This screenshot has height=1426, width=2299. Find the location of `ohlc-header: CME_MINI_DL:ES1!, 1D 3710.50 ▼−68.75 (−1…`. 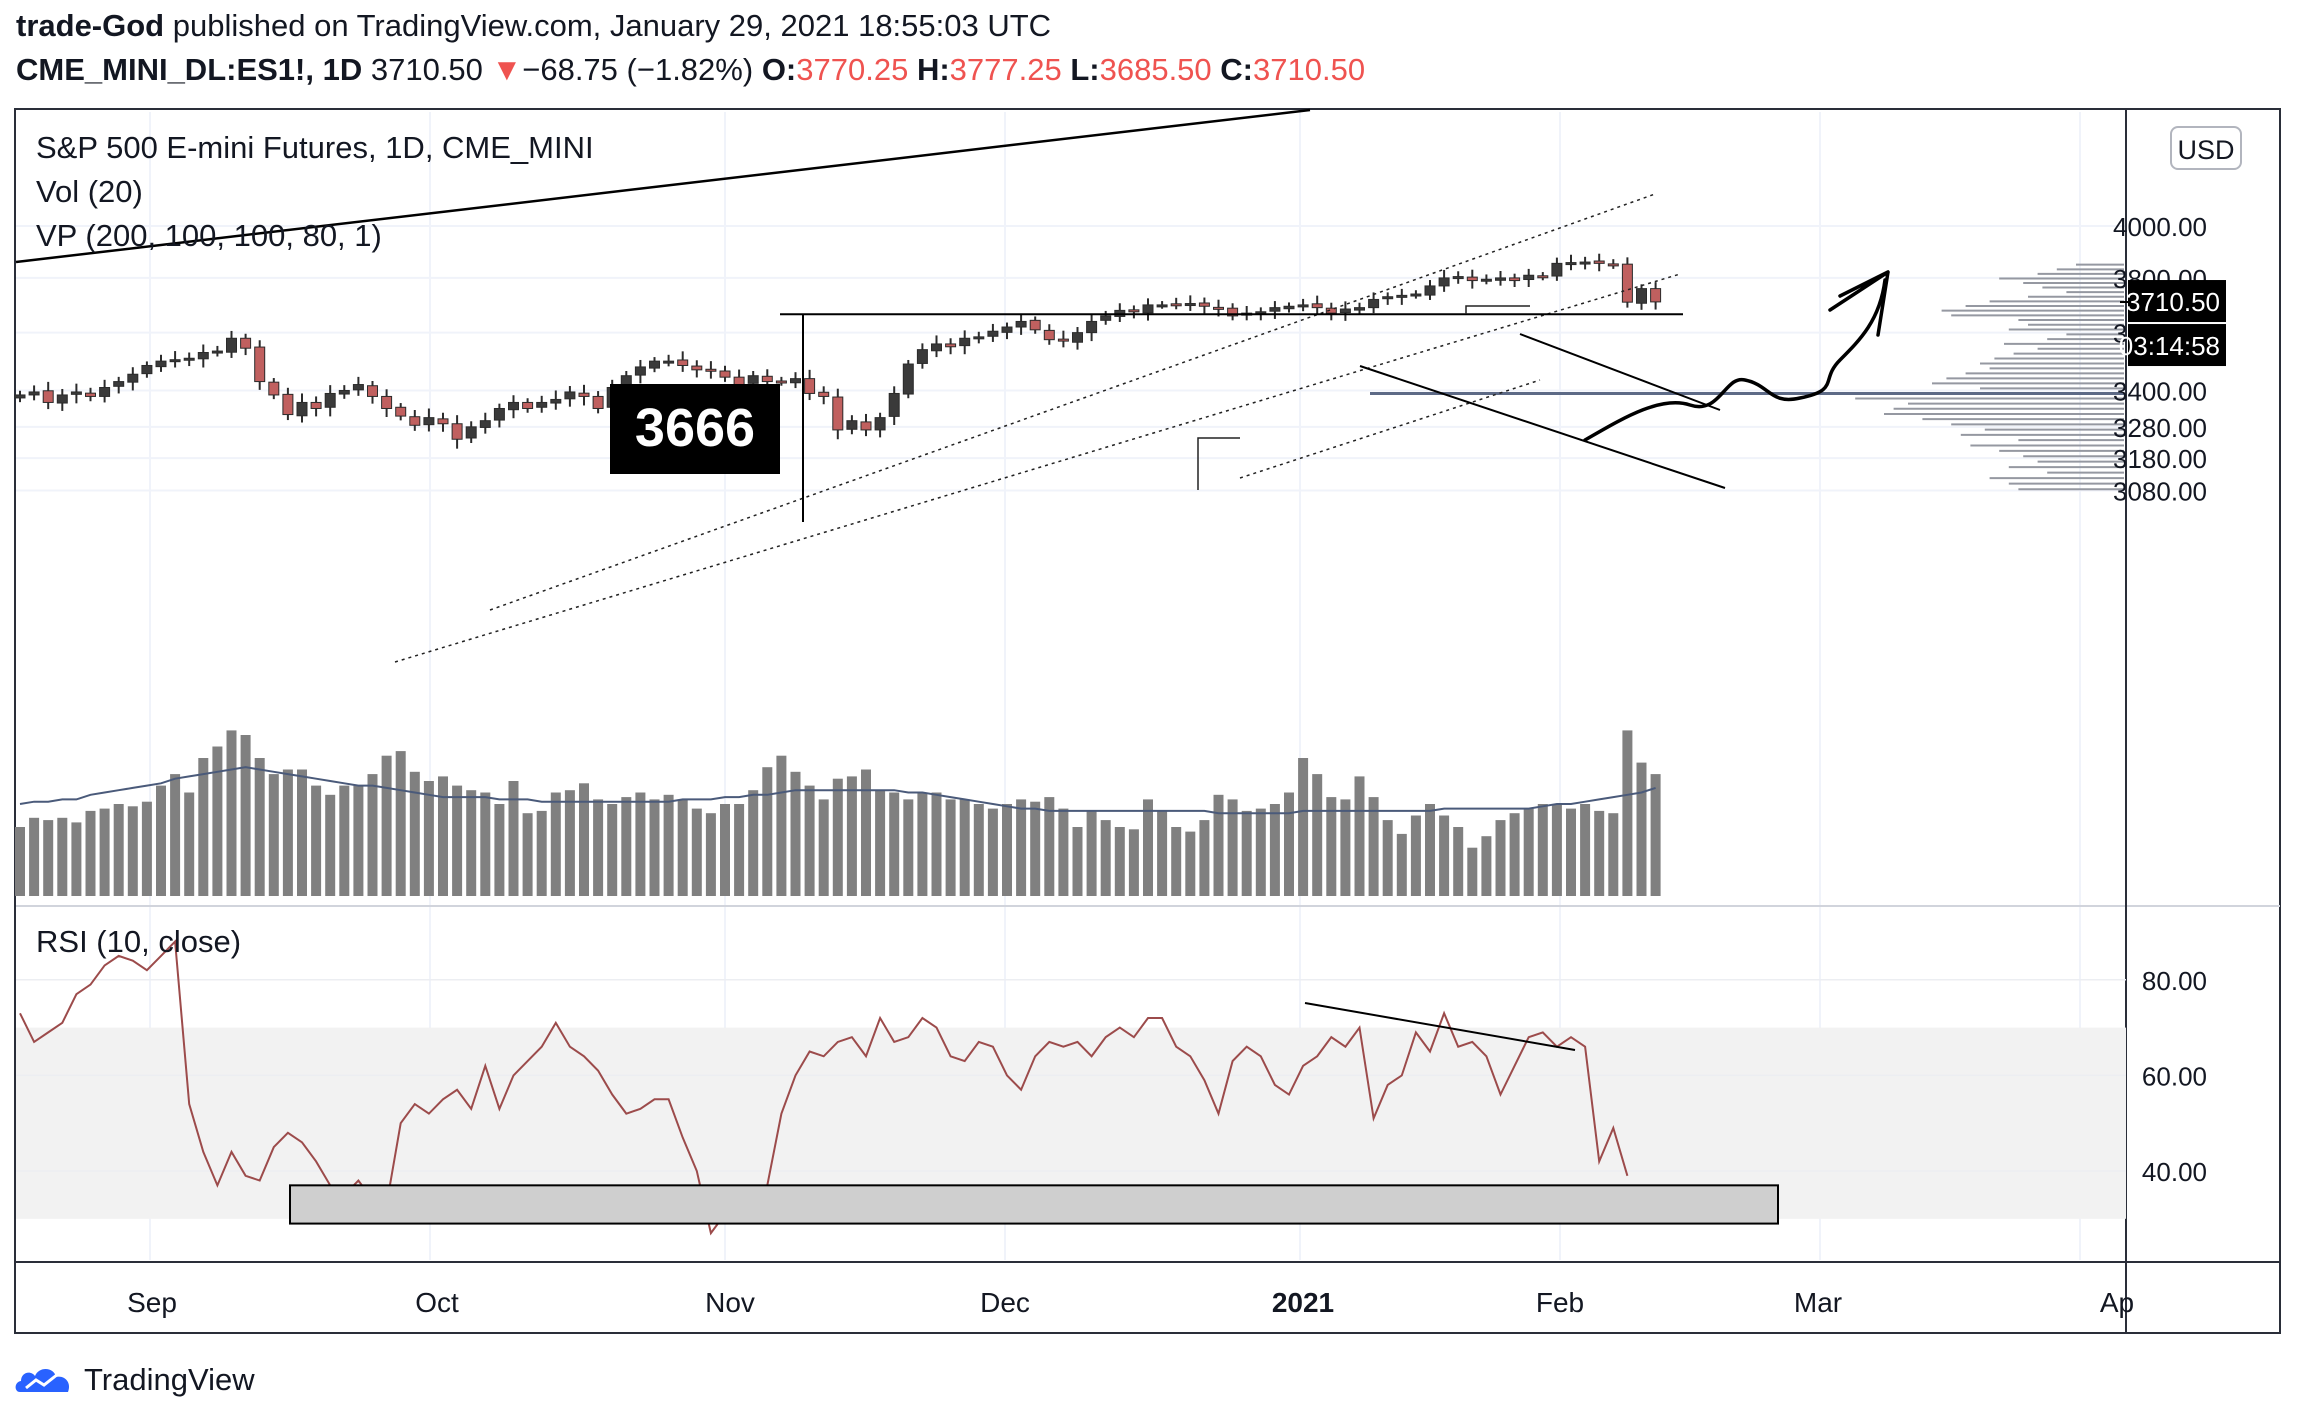

ohlc-header: CME_MINI_DL:ES1!, 1D 3710.50 ▼−68.75 (−1… is located at coordinates (690, 70).